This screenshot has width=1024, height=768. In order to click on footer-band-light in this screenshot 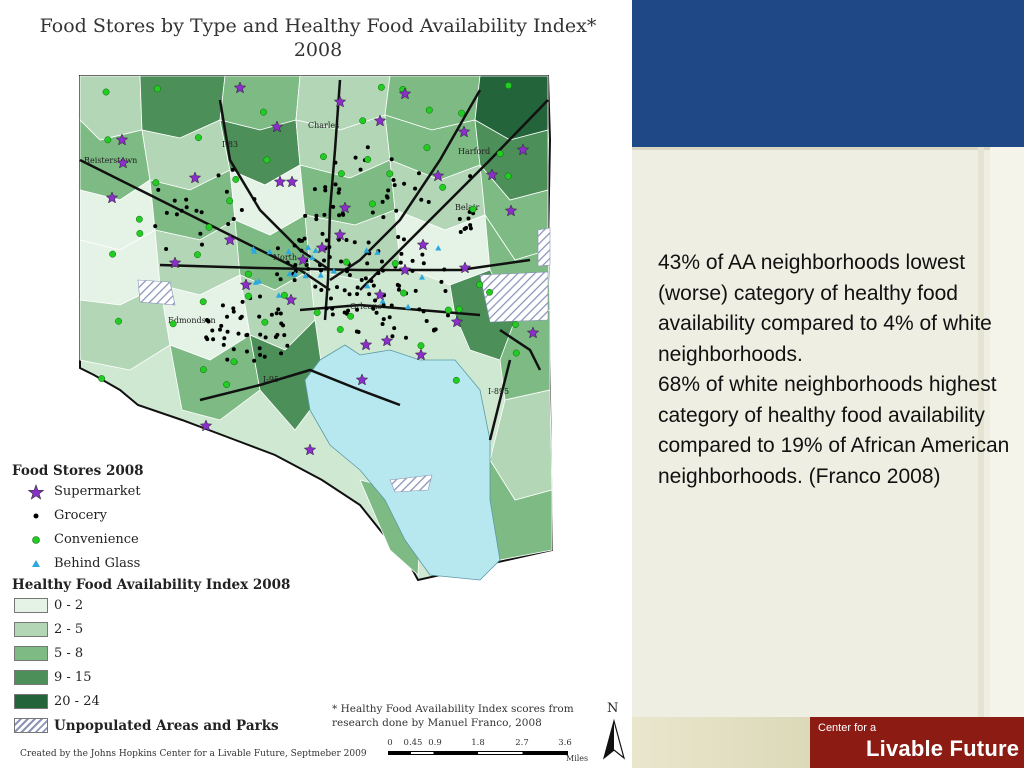, I will do `click(721, 742)`.